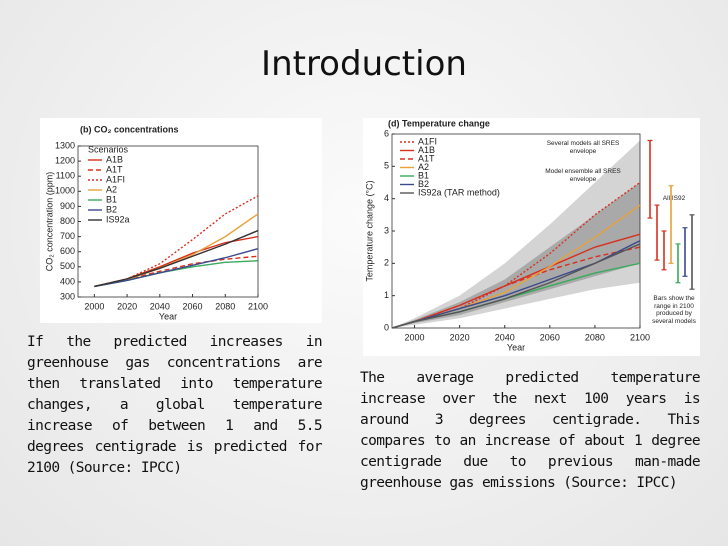  I want to click on annotation: Model ensemble all SRES envelope, so click(583, 175).